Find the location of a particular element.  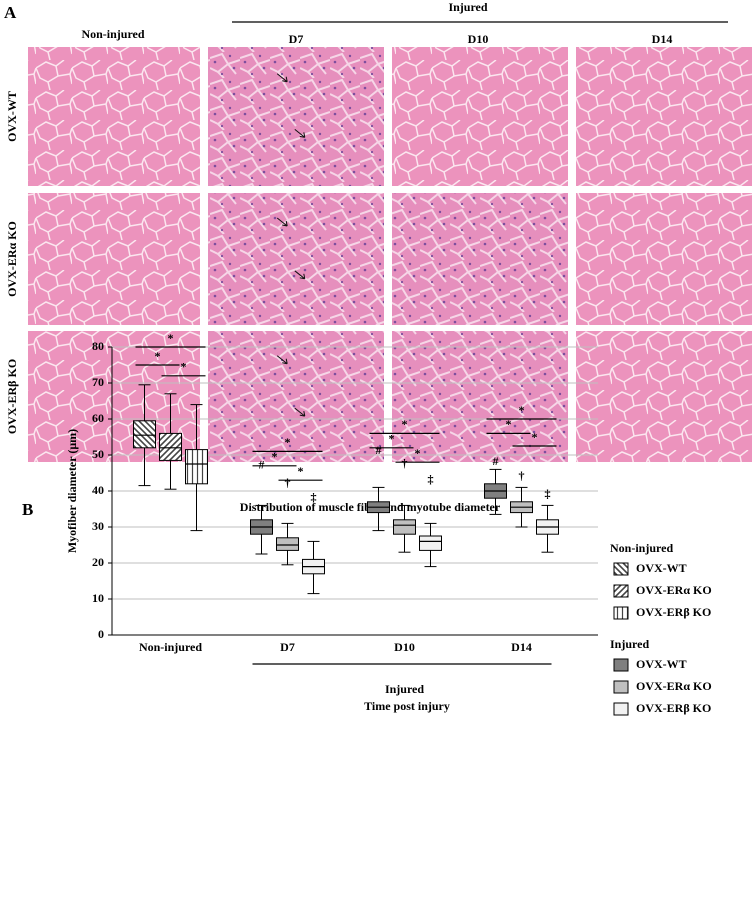

y-tick-label: 0 is located at coordinates (101, 634).